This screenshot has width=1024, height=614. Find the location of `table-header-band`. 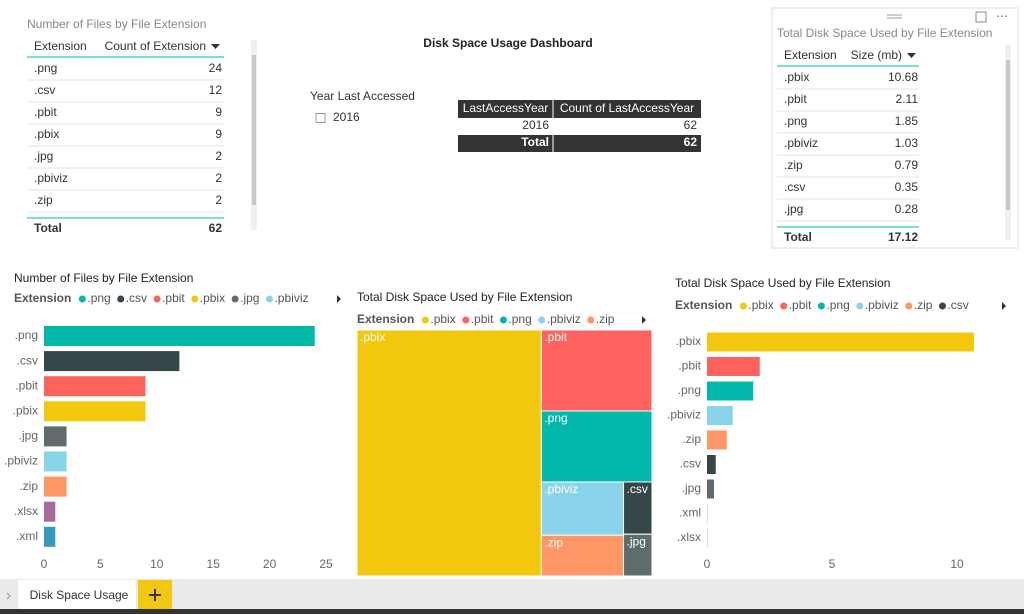

table-header-band is located at coordinates (579, 109).